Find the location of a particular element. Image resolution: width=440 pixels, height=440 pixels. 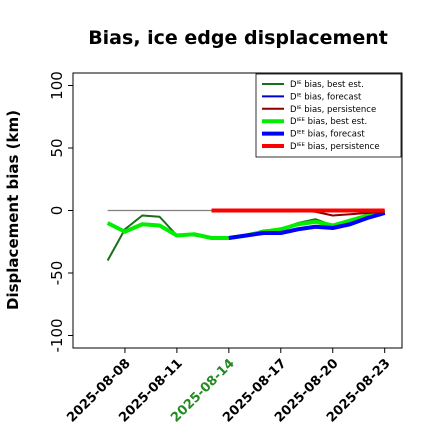

chart-title: Bias, ice edge displacement is located at coordinates (238, 38).